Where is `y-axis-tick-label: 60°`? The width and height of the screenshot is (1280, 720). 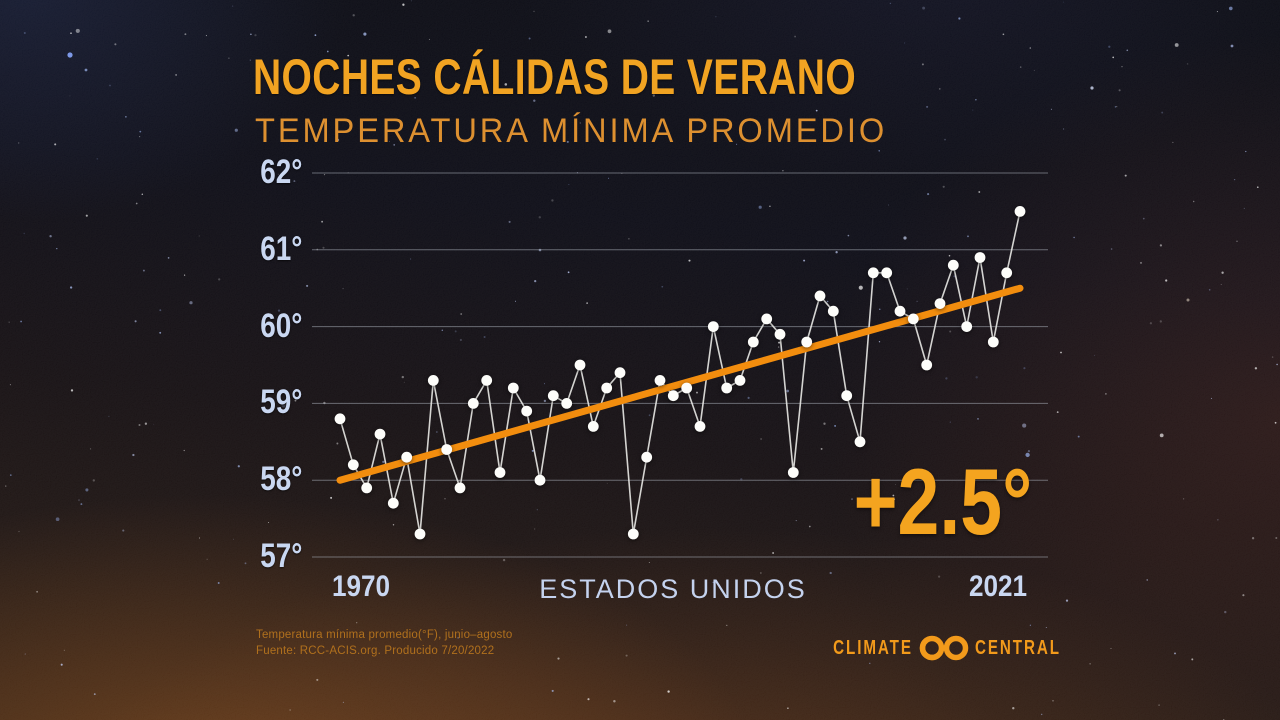
y-axis-tick-label: 60° is located at coordinates (280, 325).